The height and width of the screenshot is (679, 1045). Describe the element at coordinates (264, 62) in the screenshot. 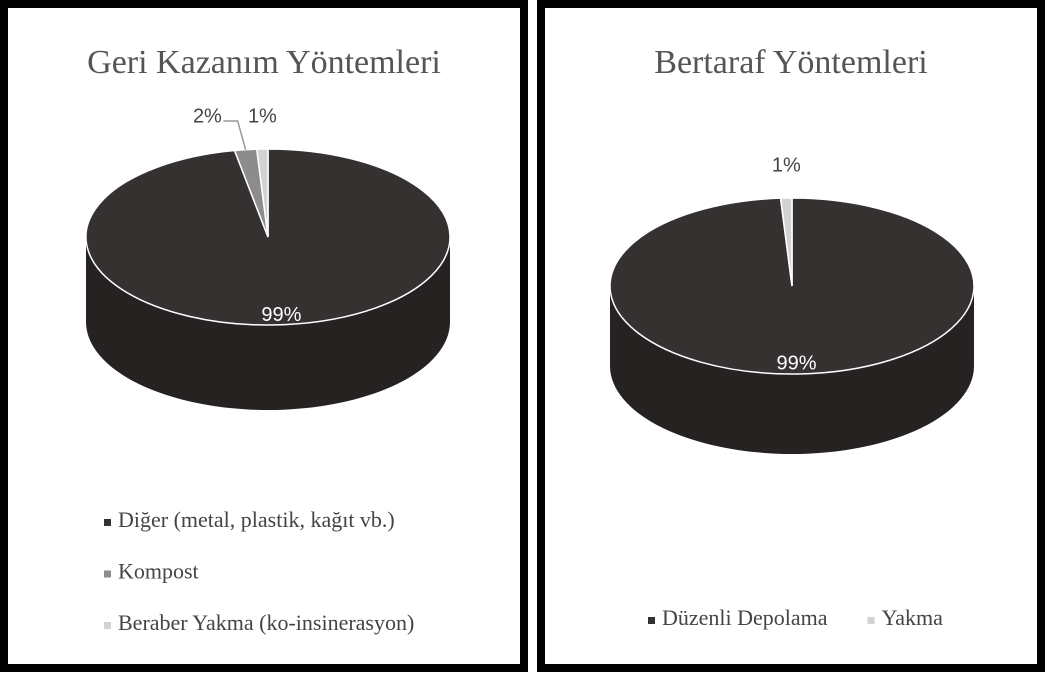

I see `chart-title: Geri Kazanım Yöntemleri` at that location.